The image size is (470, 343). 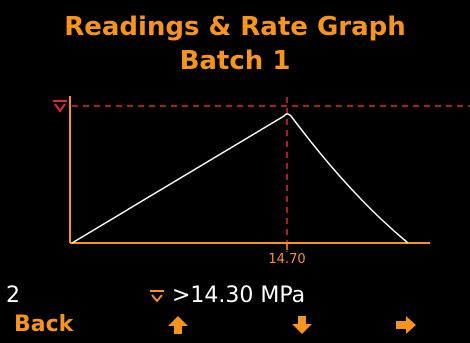 I want to click on threshold-limit-icon, so click(x=157, y=296).